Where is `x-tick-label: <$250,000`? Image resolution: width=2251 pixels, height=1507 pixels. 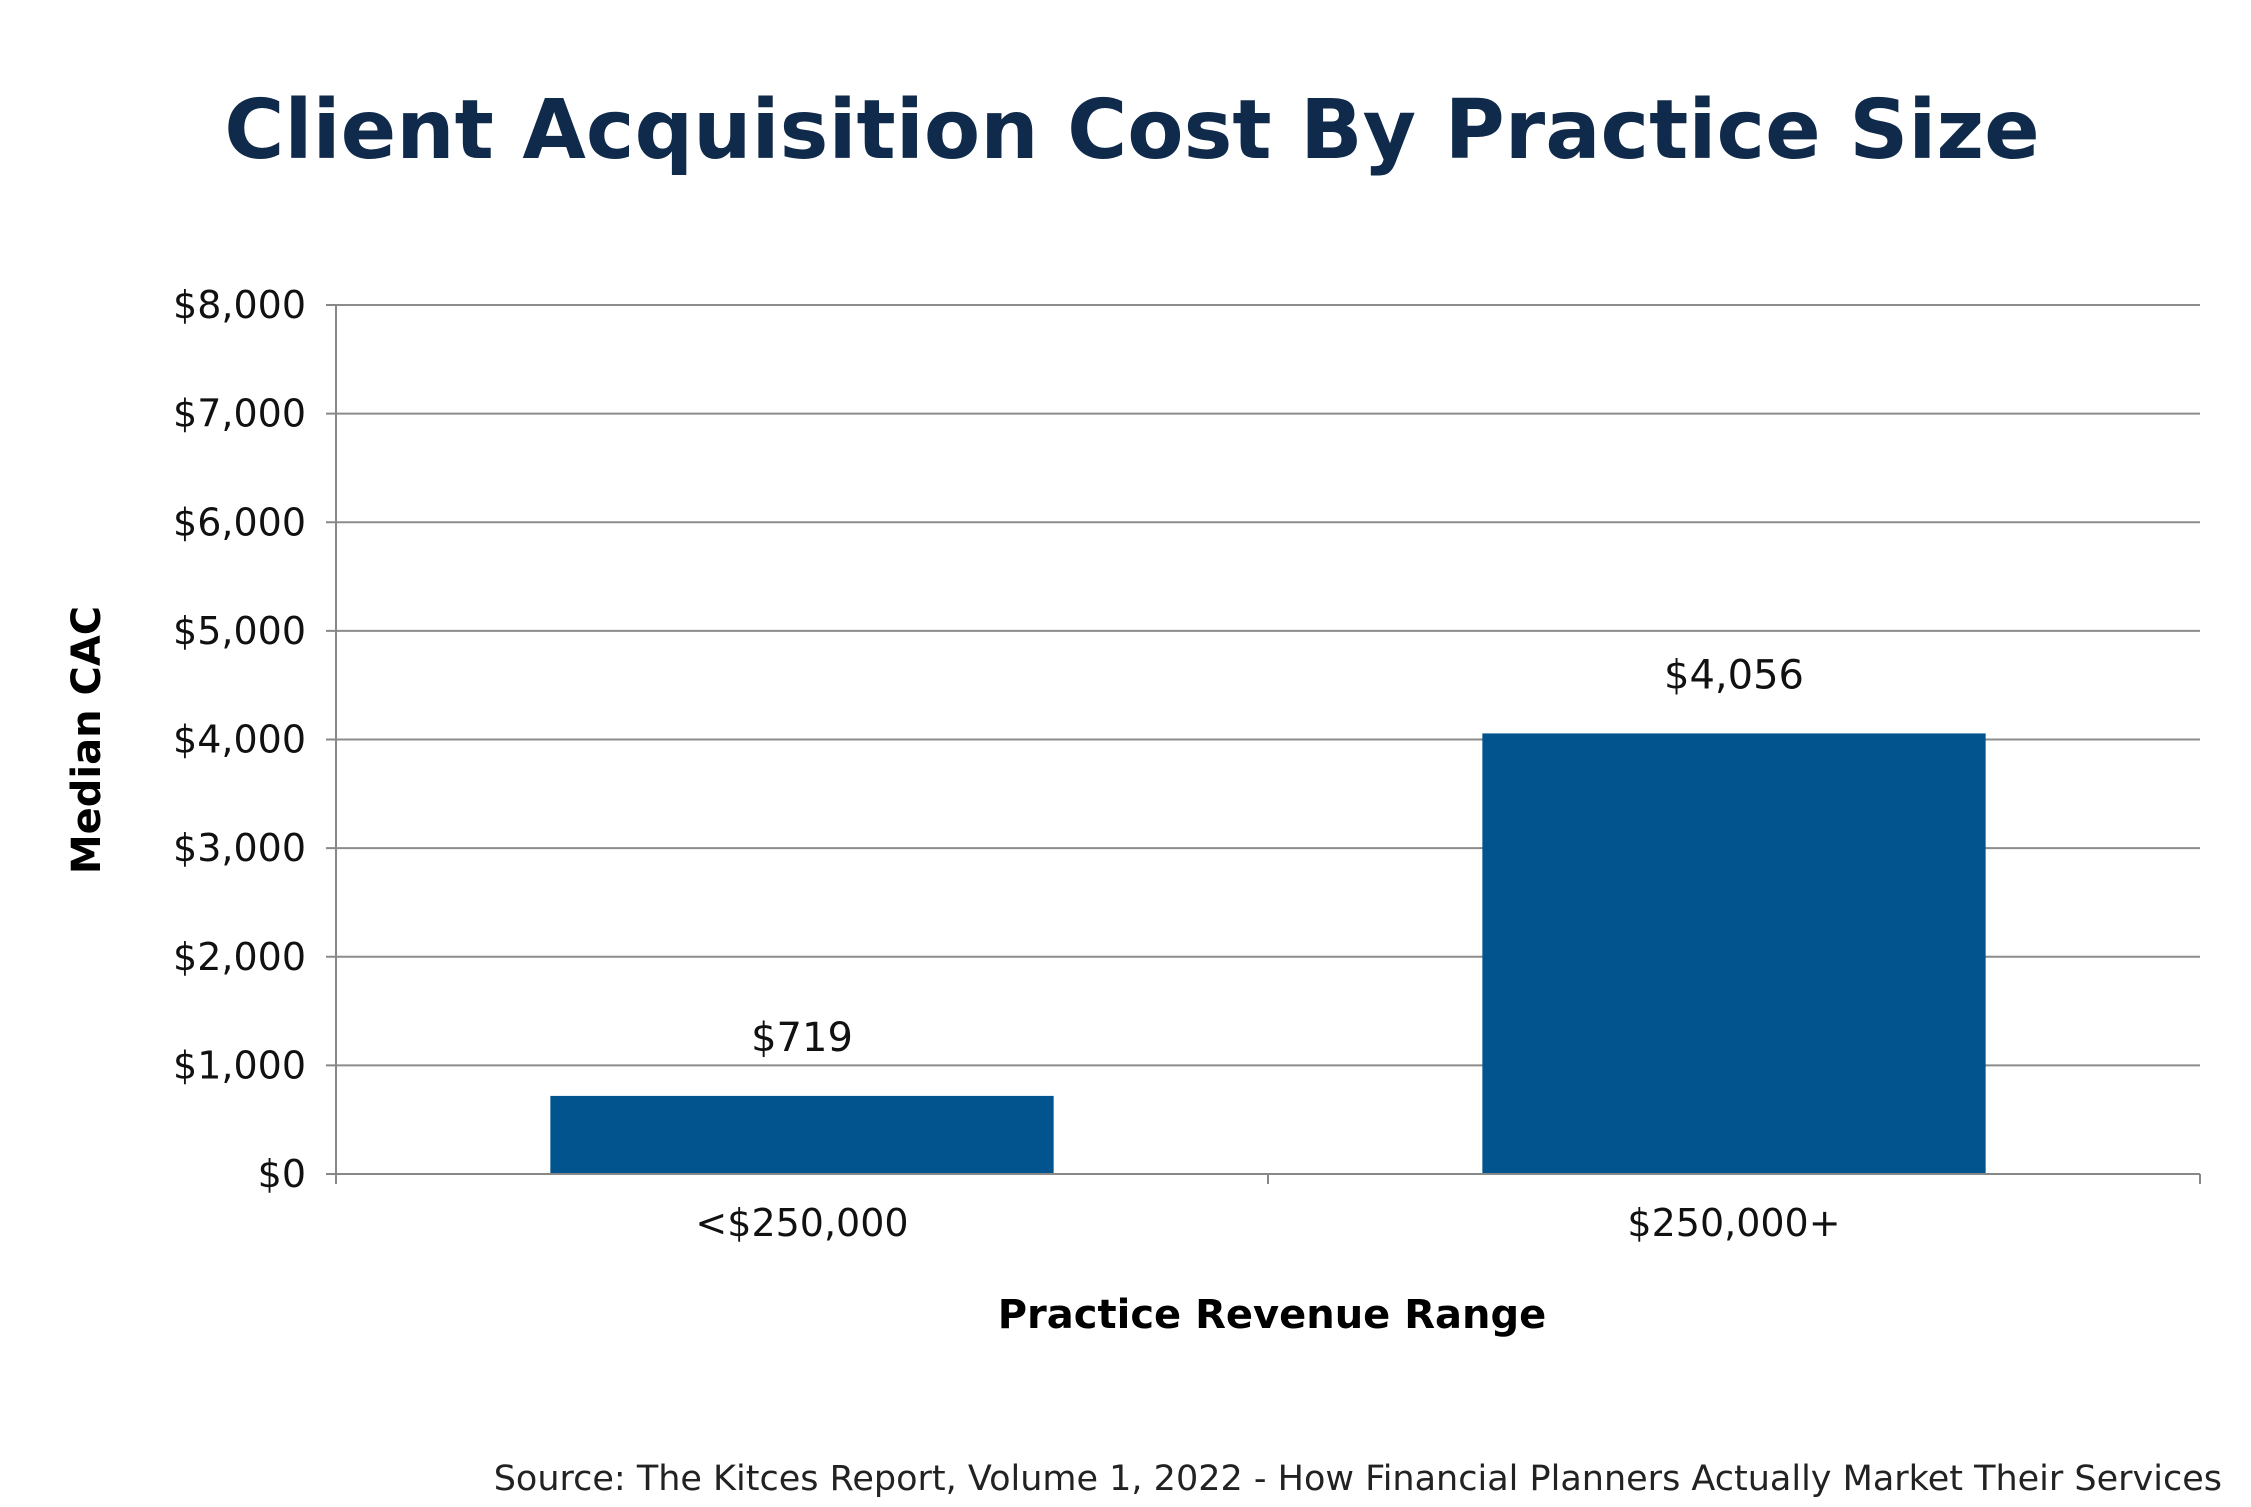 x-tick-label: <$250,000 is located at coordinates (801, 1223).